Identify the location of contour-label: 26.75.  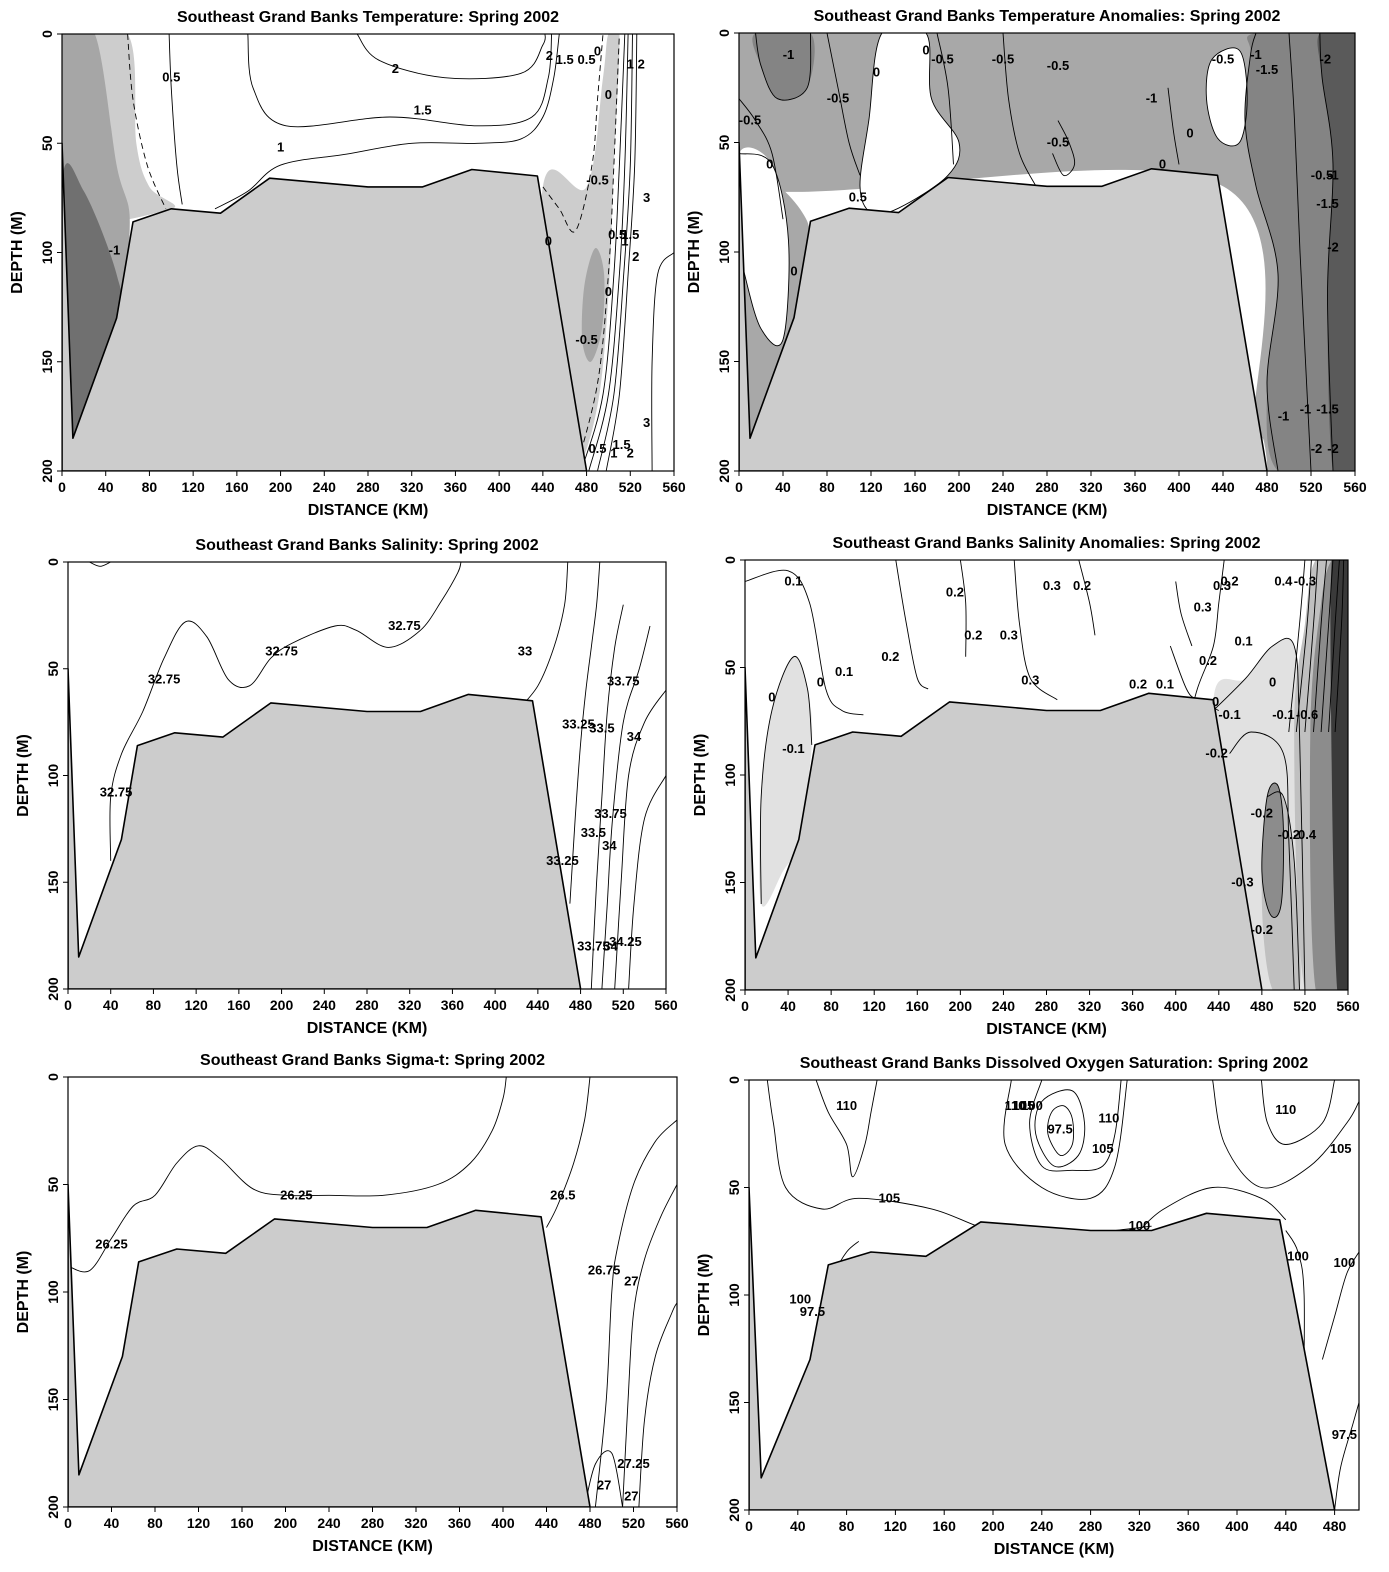
(604, 1270).